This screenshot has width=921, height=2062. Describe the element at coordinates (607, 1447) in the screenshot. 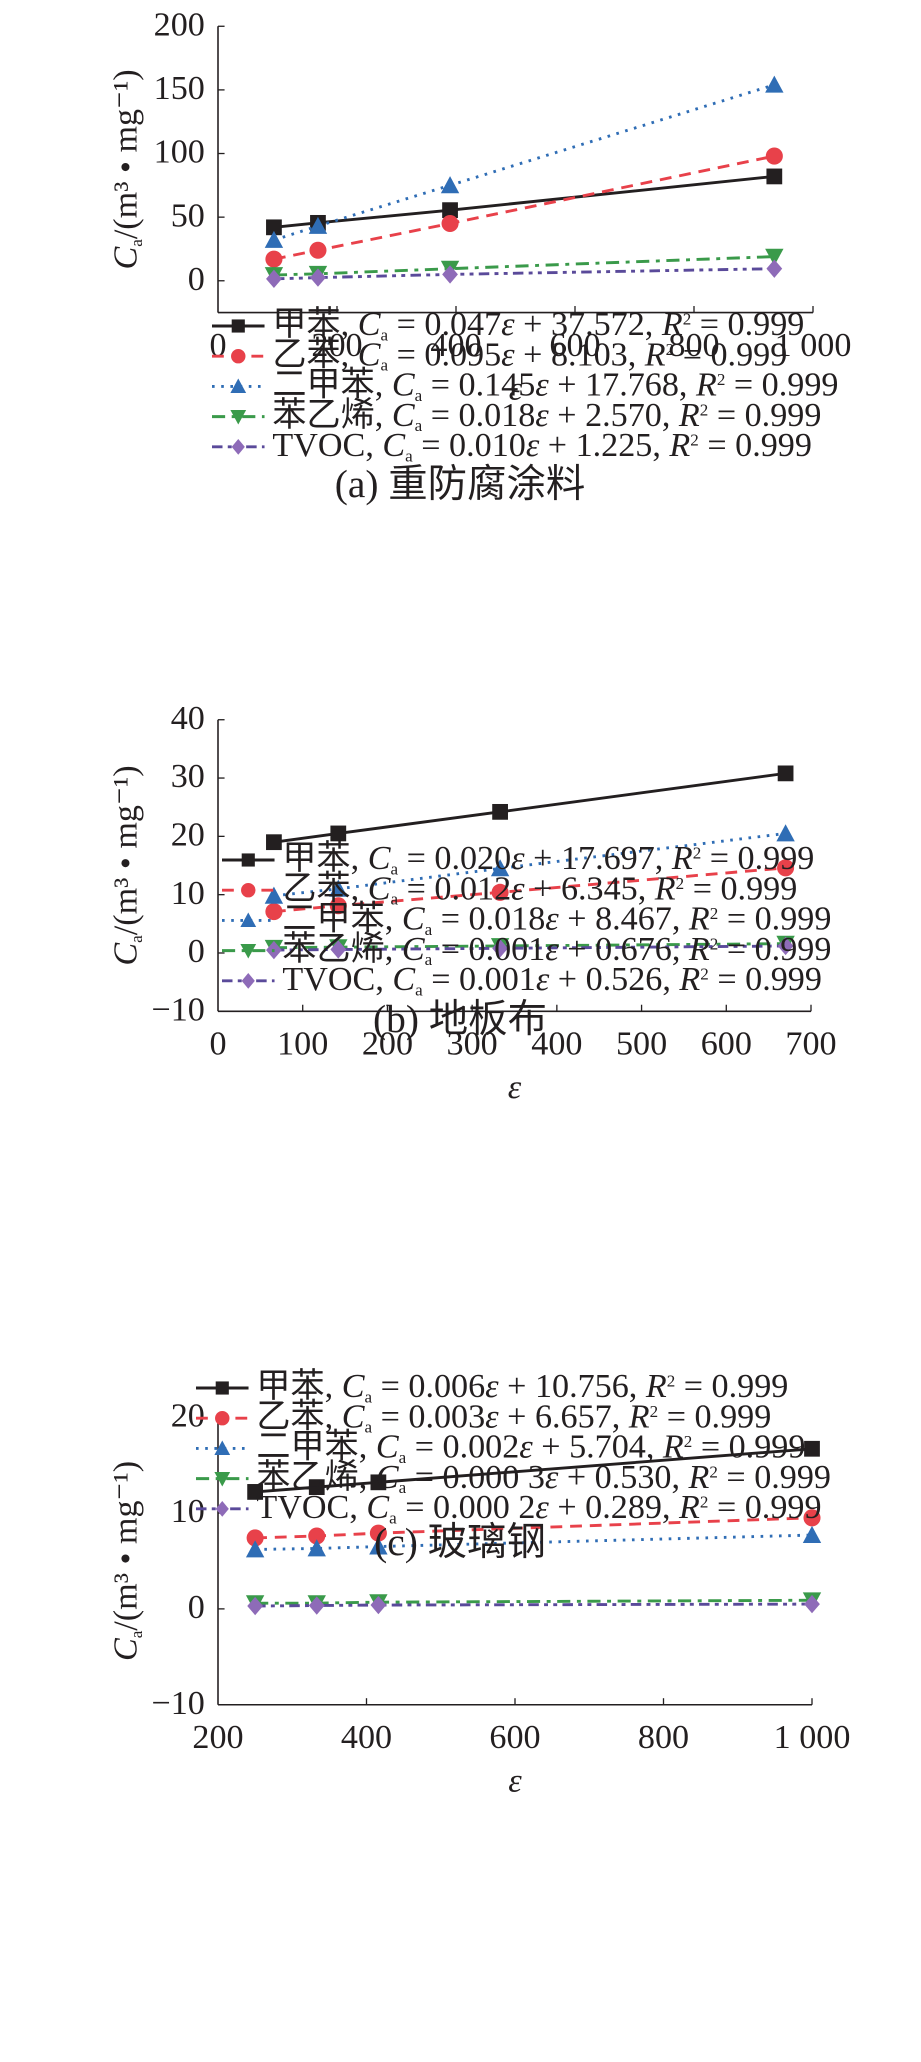

I see `legend-intercept: 5.704` at that location.